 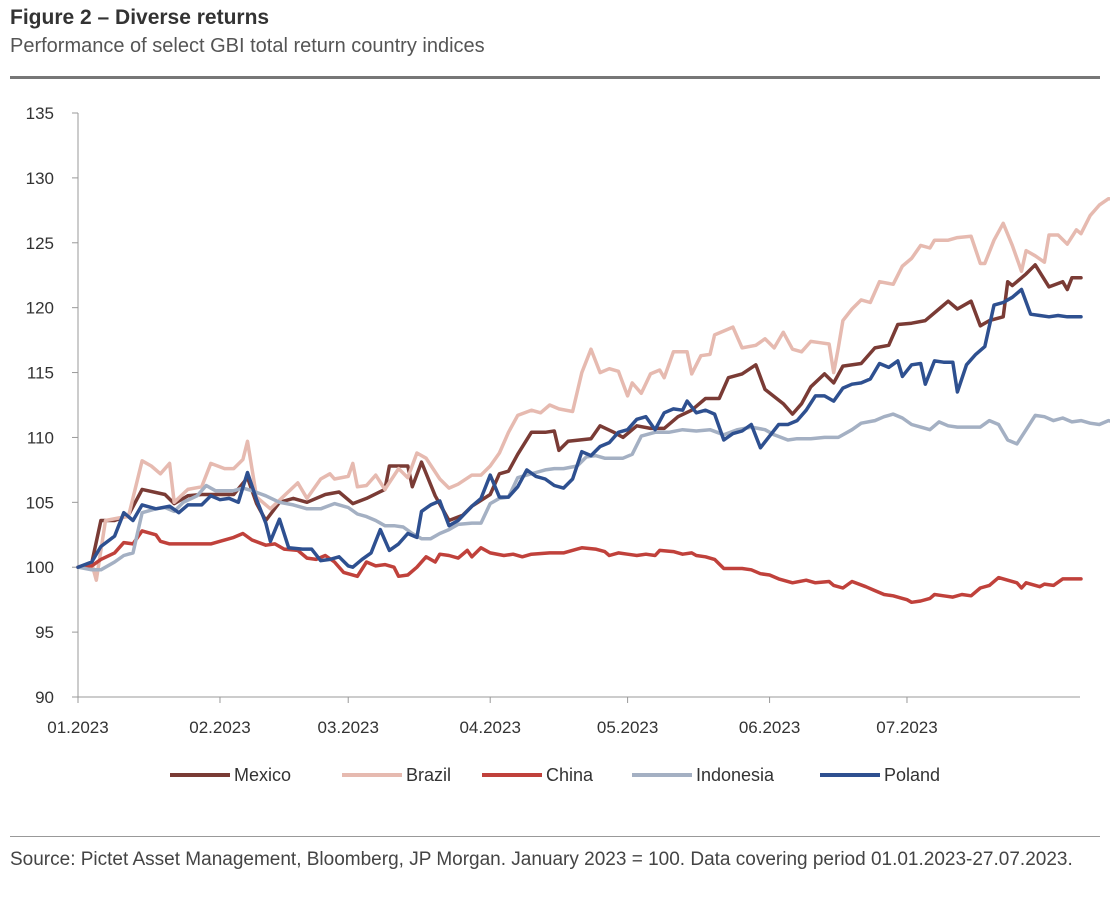 What do you see at coordinates (428, 775) in the screenshot?
I see `legend-label: Brazil` at bounding box center [428, 775].